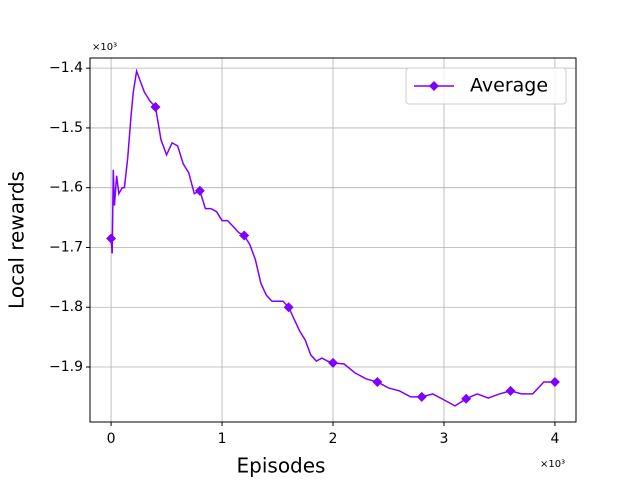  What do you see at coordinates (104, 47) in the screenshot?
I see `y-offset-label: ×10³` at bounding box center [104, 47].